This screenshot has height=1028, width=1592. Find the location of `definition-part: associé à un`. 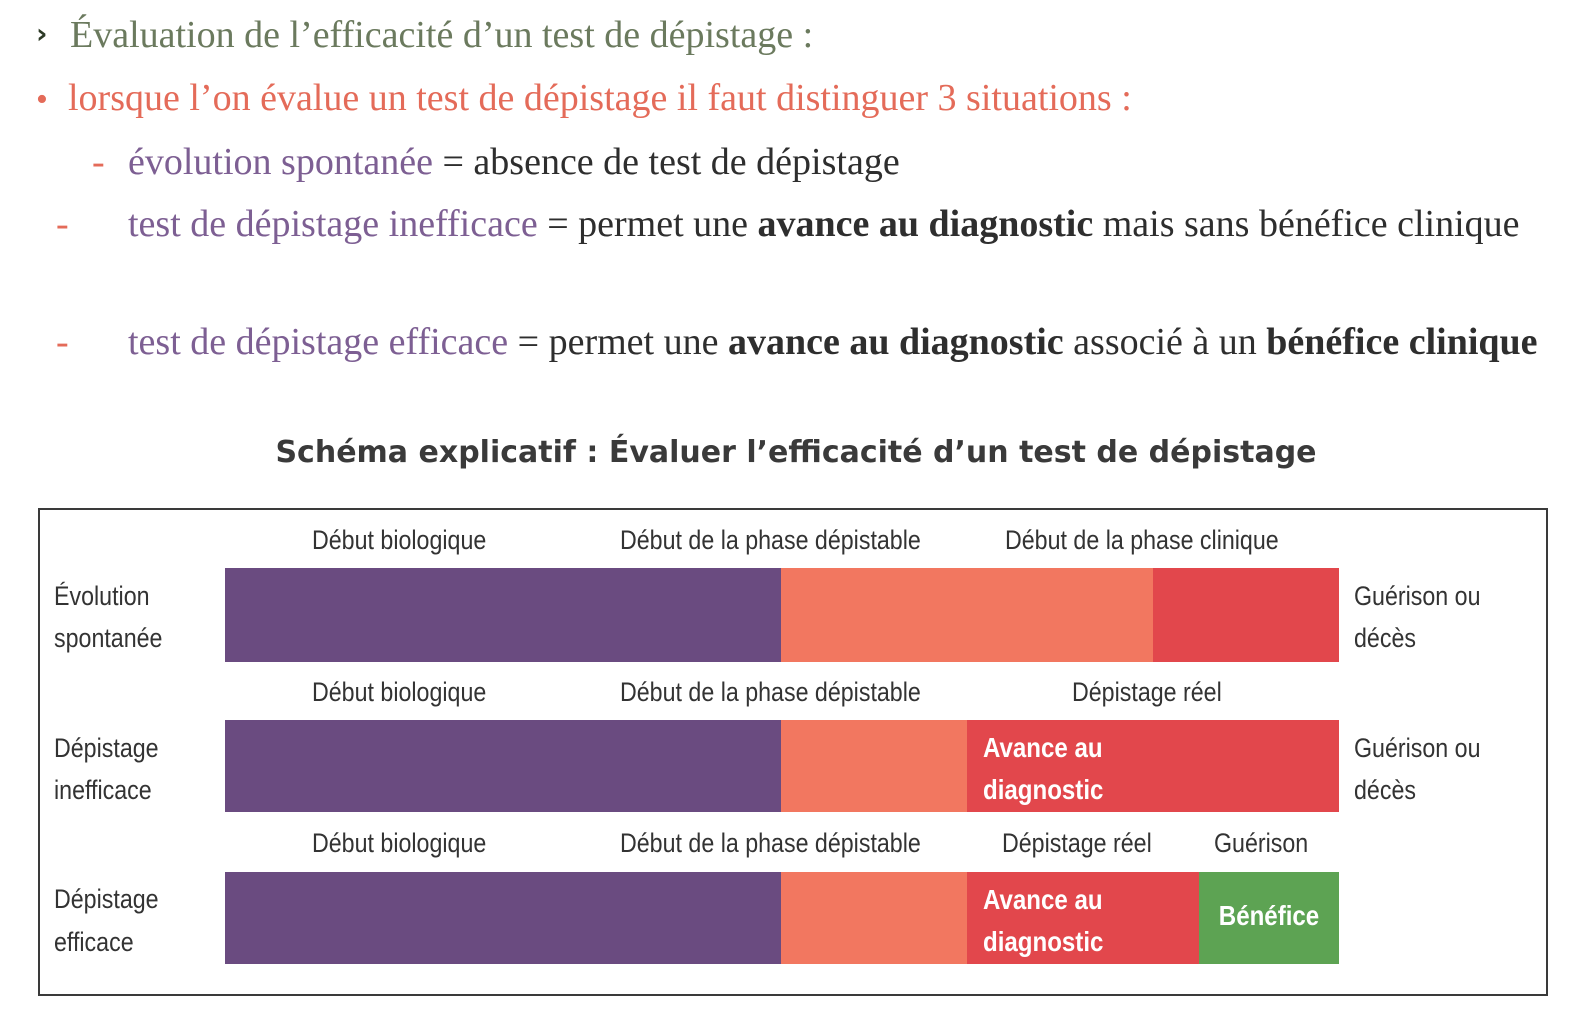

definition-part: associé à un is located at coordinates (1165, 342).